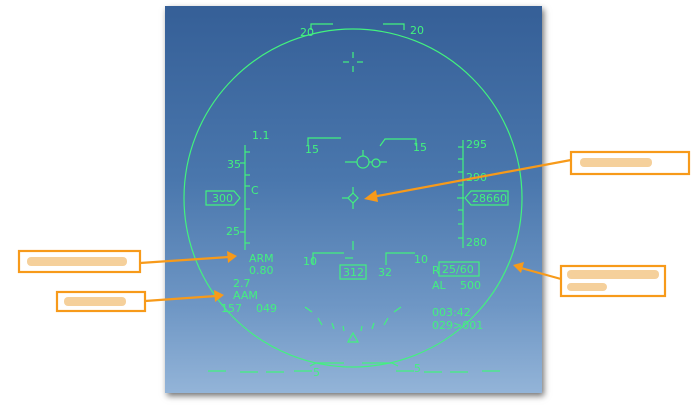 The width and height of the screenshot is (691, 406). I want to click on pitch-ladder-15: 15 15, so click(366, 146).